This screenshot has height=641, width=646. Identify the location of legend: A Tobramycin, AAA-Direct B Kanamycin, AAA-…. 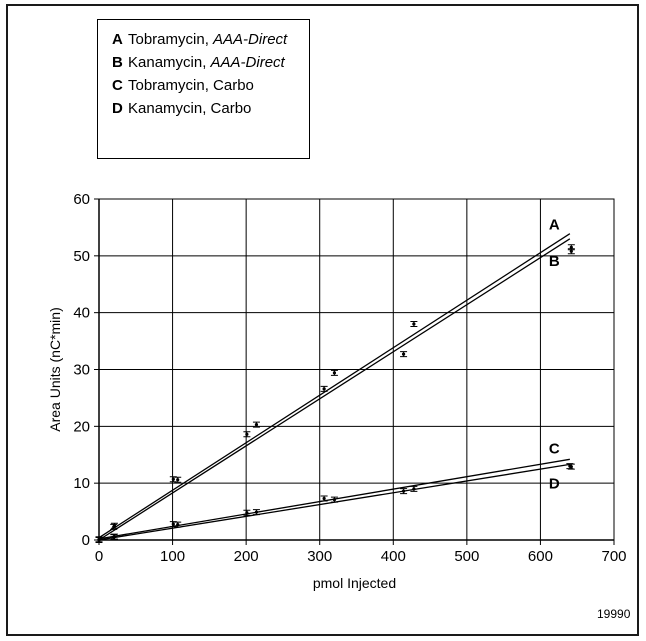
(203, 89).